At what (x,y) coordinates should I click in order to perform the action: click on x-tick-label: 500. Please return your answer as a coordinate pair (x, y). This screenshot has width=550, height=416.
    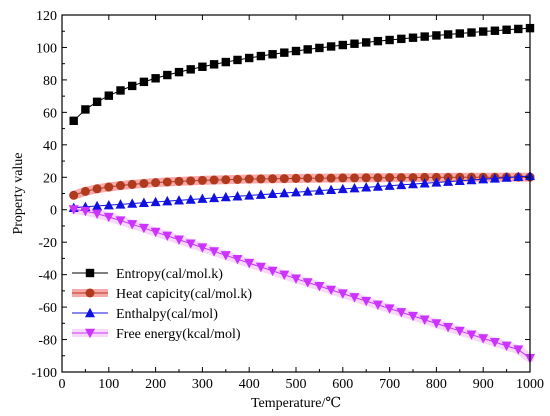
    Looking at the image, I should click on (296, 384).